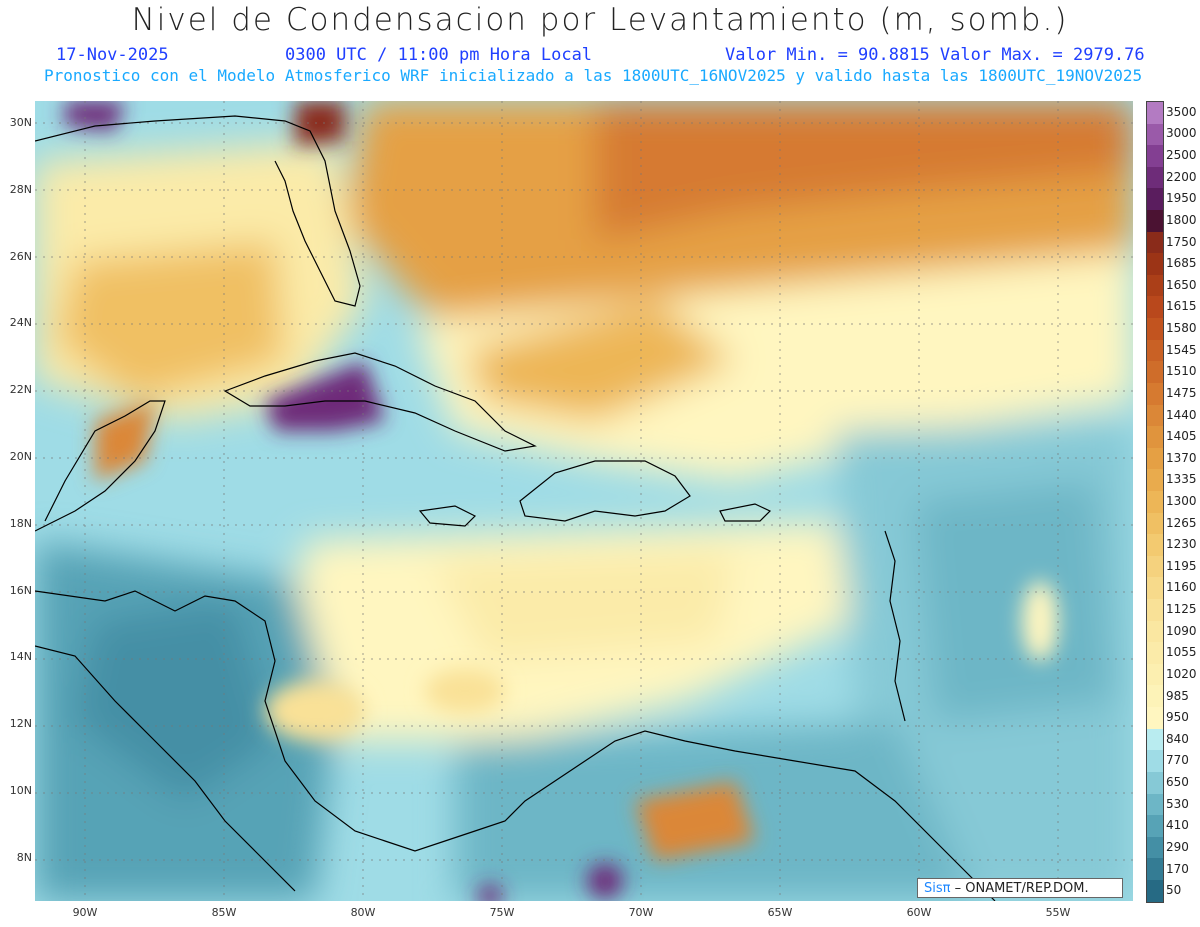  Describe the element at coordinates (1181, 652) in the screenshot. I see `legend-label: 1055` at that location.